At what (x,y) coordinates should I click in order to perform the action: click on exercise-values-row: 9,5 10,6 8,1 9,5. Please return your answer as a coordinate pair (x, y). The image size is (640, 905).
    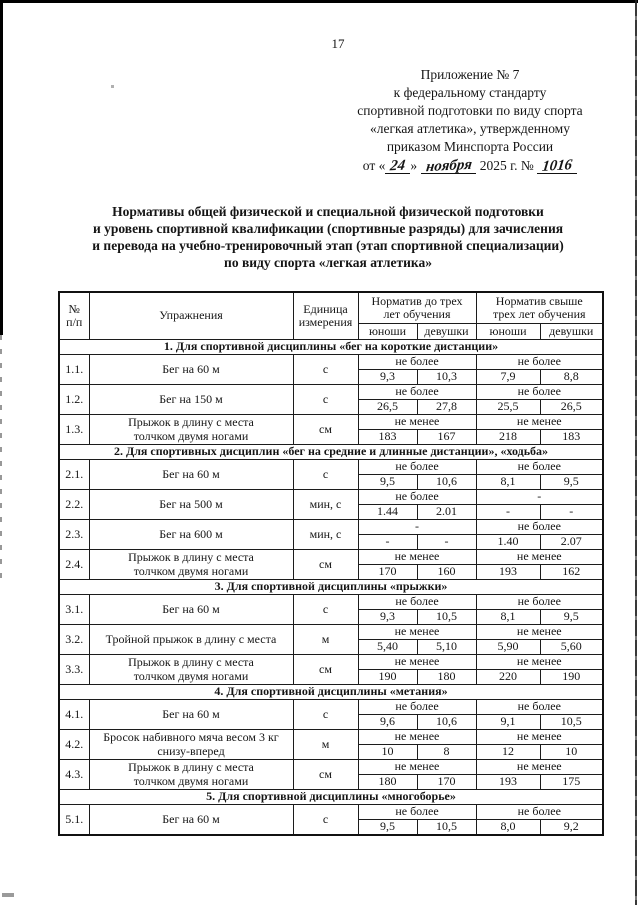
    Looking at the image, I should click on (331, 482).